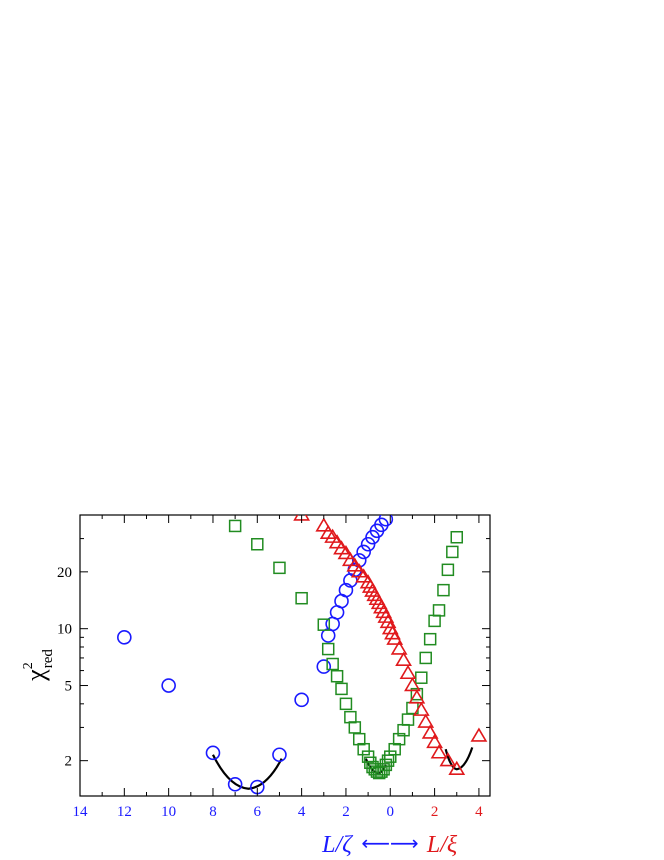 This screenshot has height=860, width=664. I want to click on y-axis-symbol: χ, so click(35, 675).